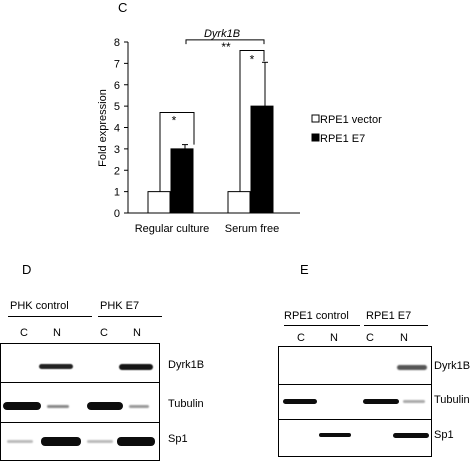 This screenshot has width=474, height=461. Describe the element at coordinates (174, 121) in the screenshot. I see `sig-star-regular: *` at that location.